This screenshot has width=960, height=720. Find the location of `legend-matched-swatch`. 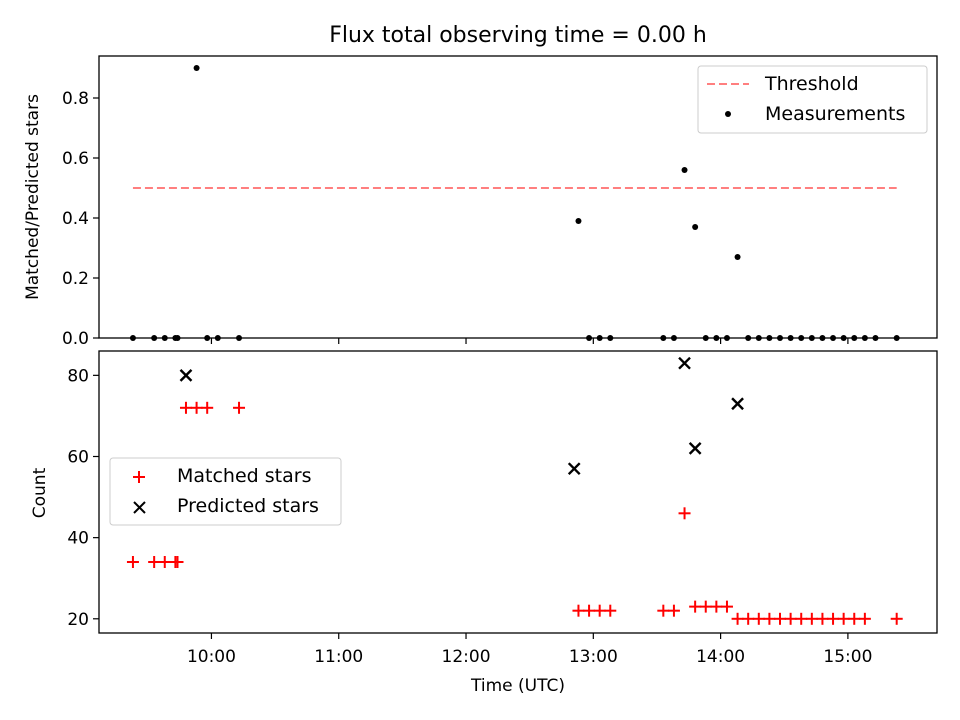

legend-matched-swatch is located at coordinates (139, 477).